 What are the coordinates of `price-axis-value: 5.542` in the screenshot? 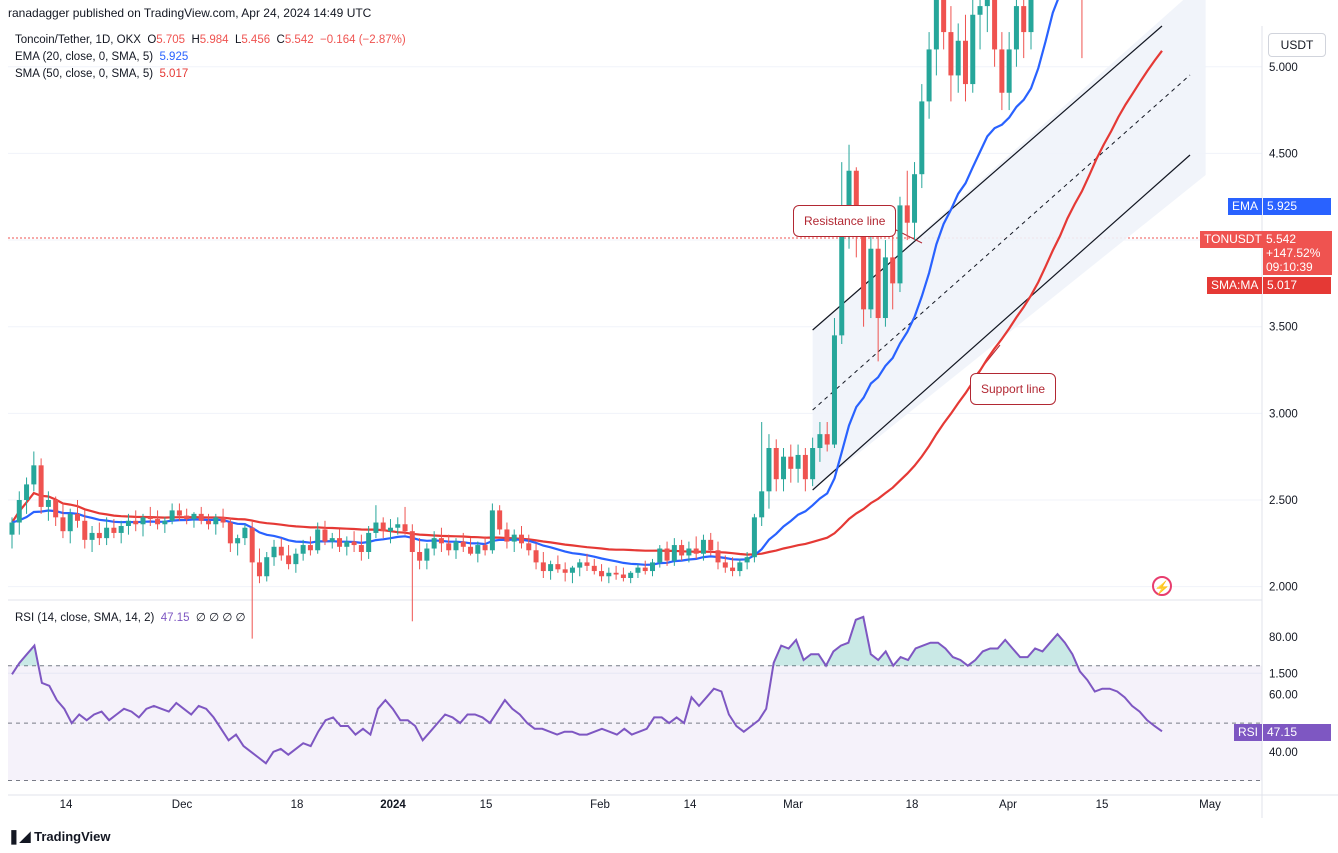 It's located at (1281, 239).